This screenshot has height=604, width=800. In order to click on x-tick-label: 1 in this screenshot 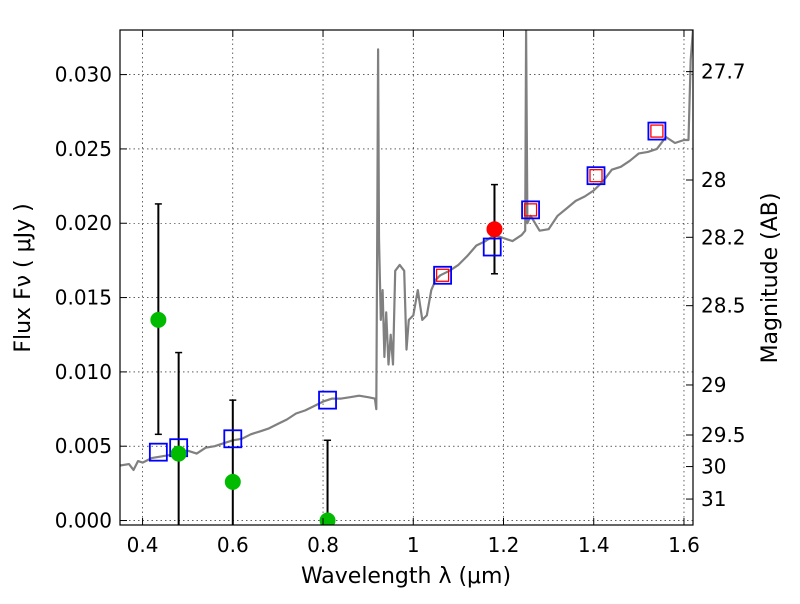, I will do `click(413, 545)`.